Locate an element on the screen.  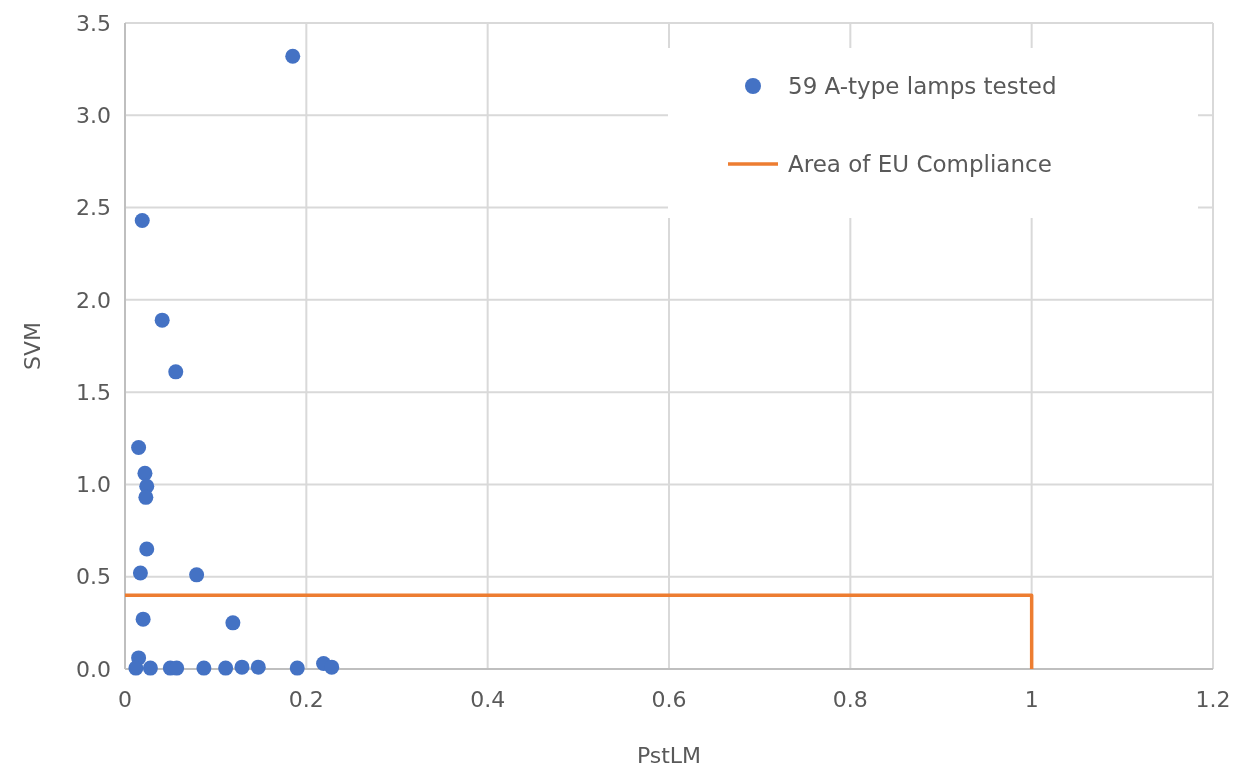
x-tick-label: 0 is located at coordinates (125, 699).